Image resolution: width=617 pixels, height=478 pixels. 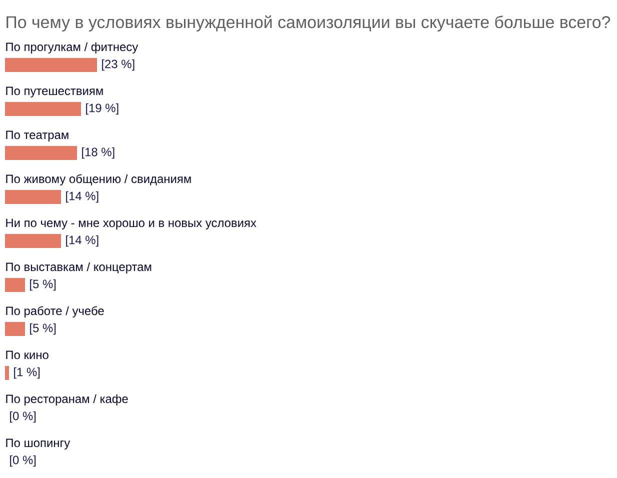 I want to click on y-tick-label: По работе / учебе, so click(x=55, y=312).